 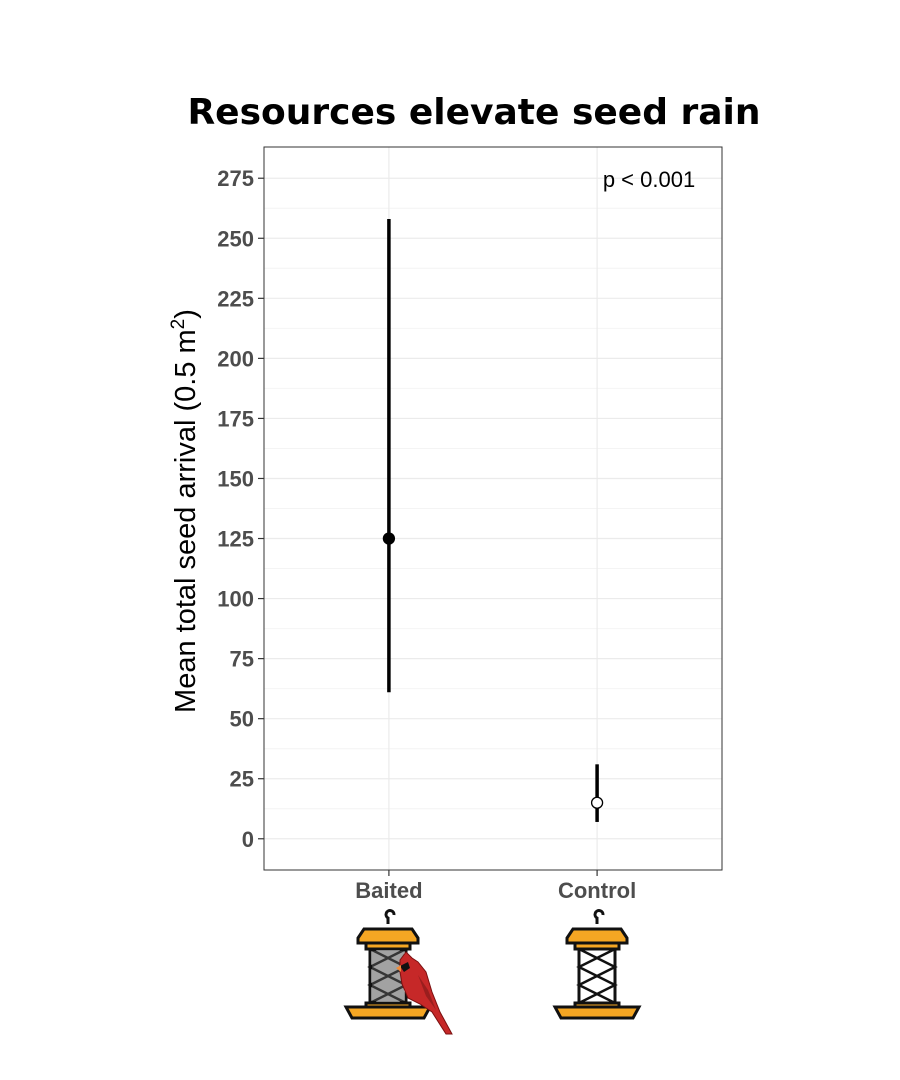 I want to click on y-tick-label: 25, so click(x=242, y=779).